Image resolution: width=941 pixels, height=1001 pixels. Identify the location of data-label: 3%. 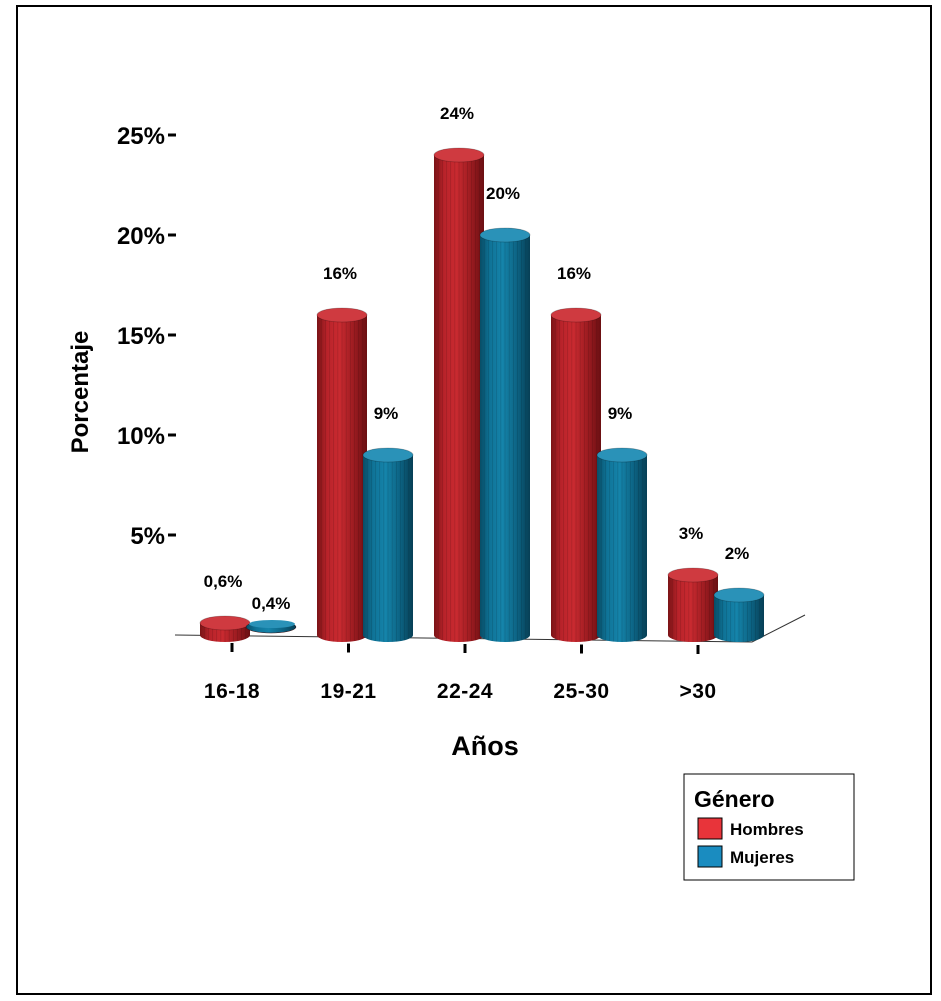
(691, 533).